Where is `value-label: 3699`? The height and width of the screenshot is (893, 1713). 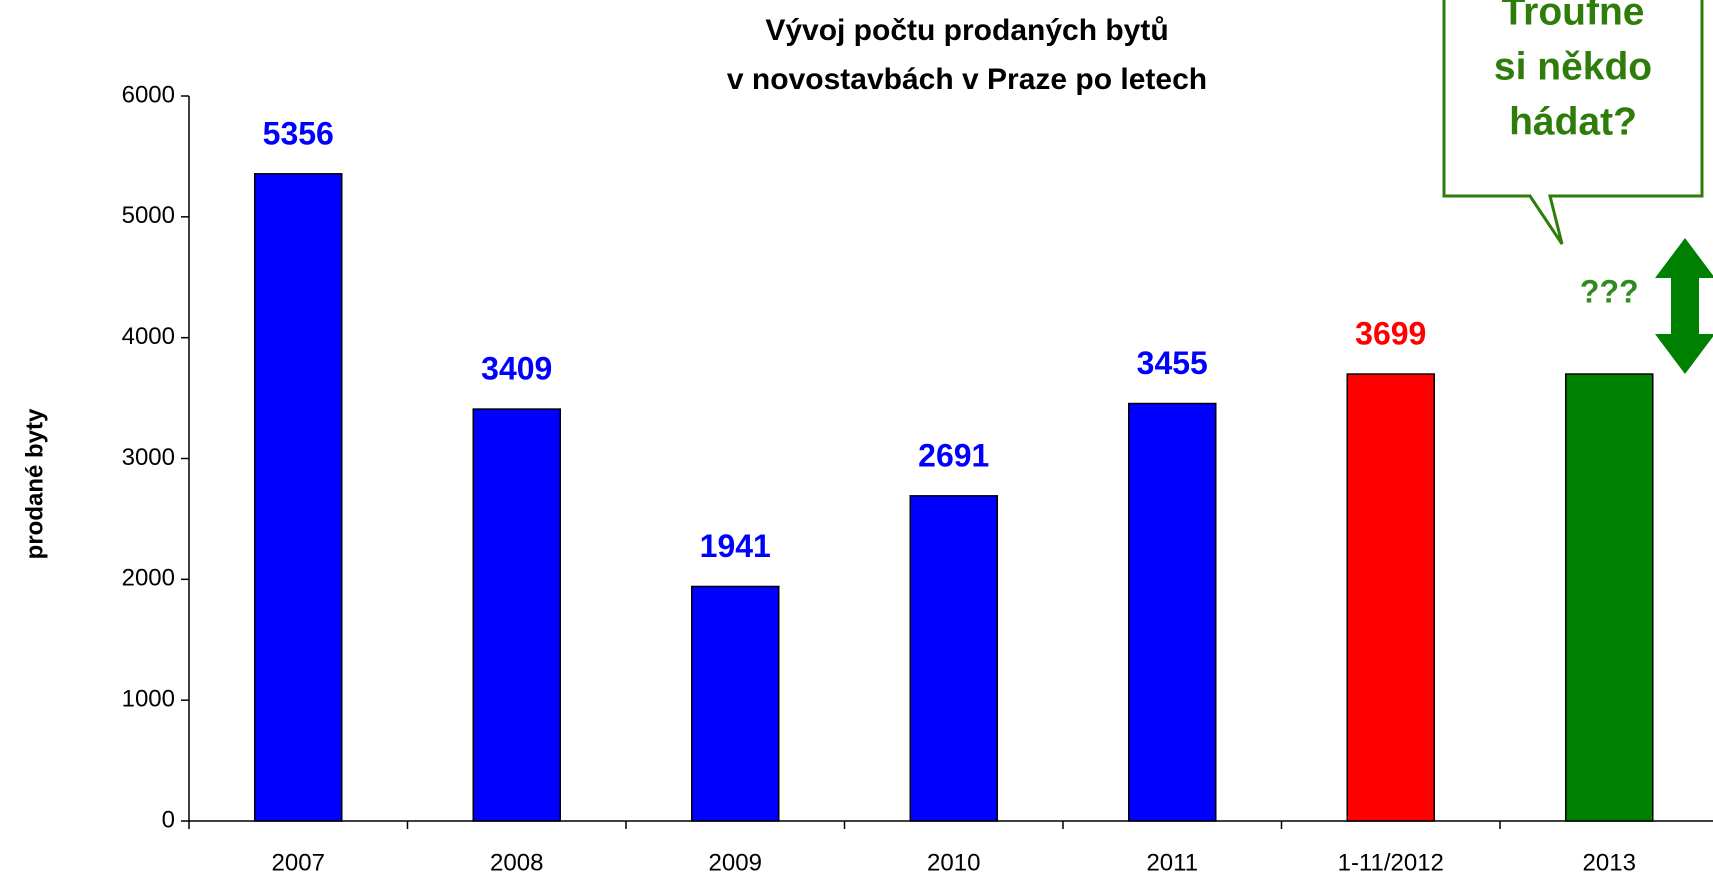
value-label: 3699 is located at coordinates (1390, 333).